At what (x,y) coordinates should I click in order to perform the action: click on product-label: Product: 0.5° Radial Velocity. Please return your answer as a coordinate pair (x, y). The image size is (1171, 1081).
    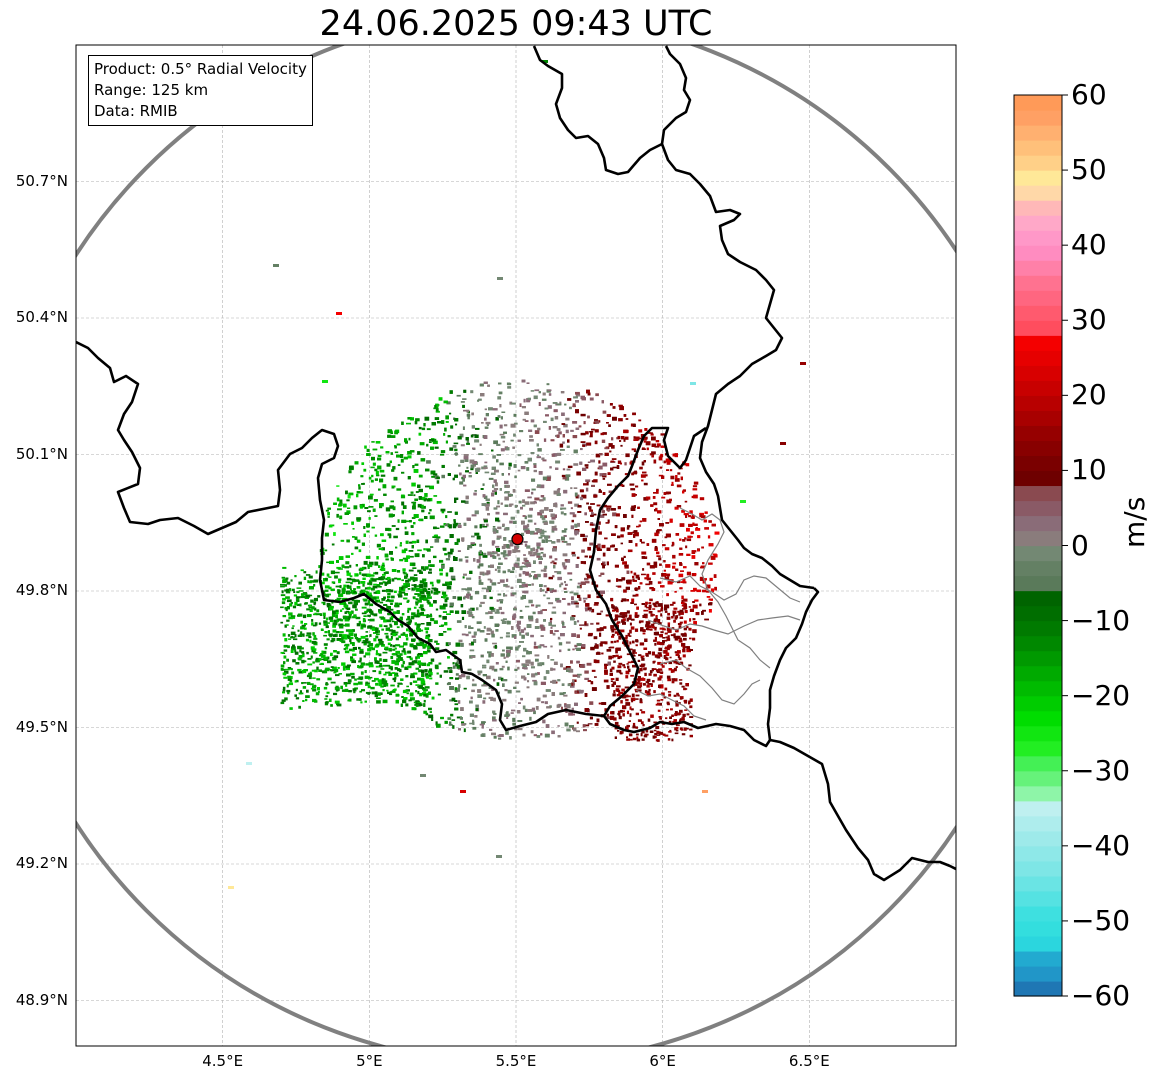
    Looking at the image, I should click on (200, 69).